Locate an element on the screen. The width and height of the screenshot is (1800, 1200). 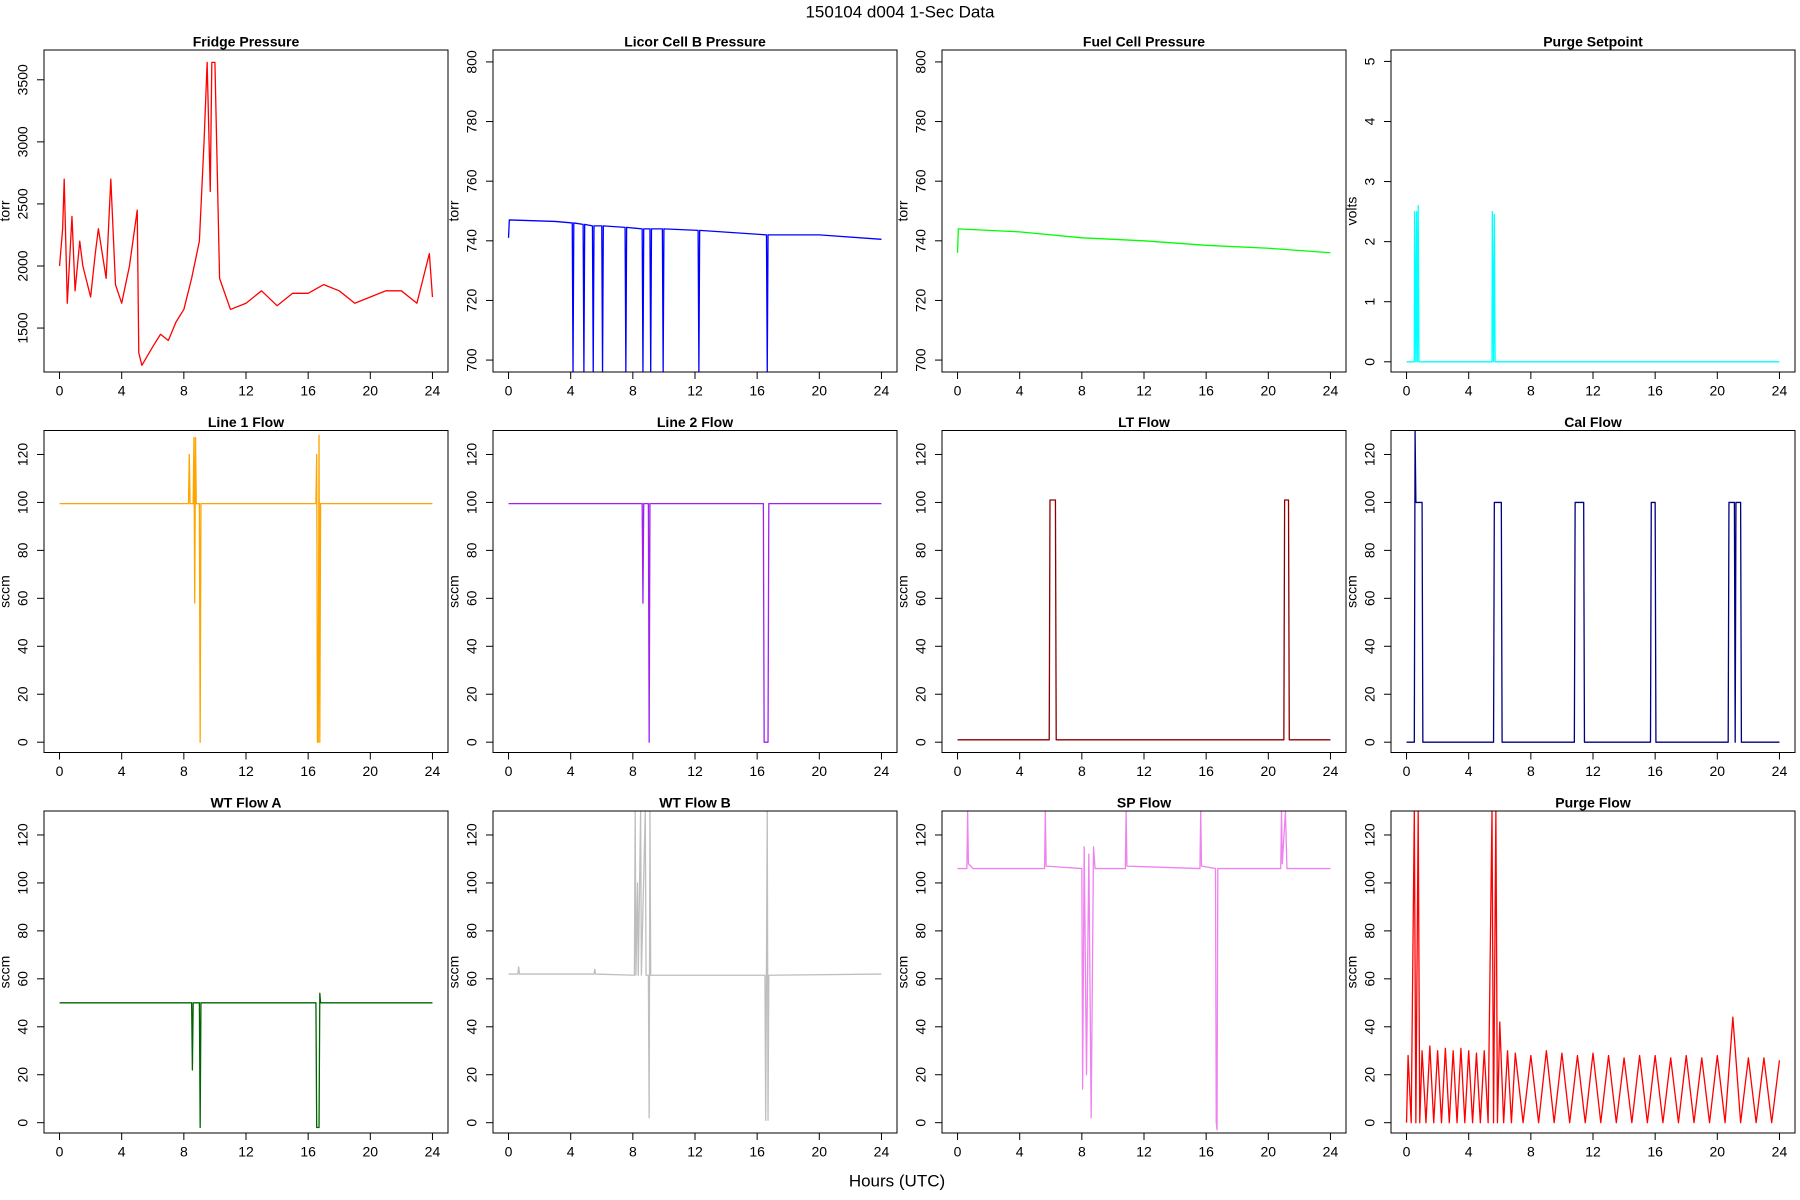
panel-title: SP Flow is located at coordinates (1144, 803).